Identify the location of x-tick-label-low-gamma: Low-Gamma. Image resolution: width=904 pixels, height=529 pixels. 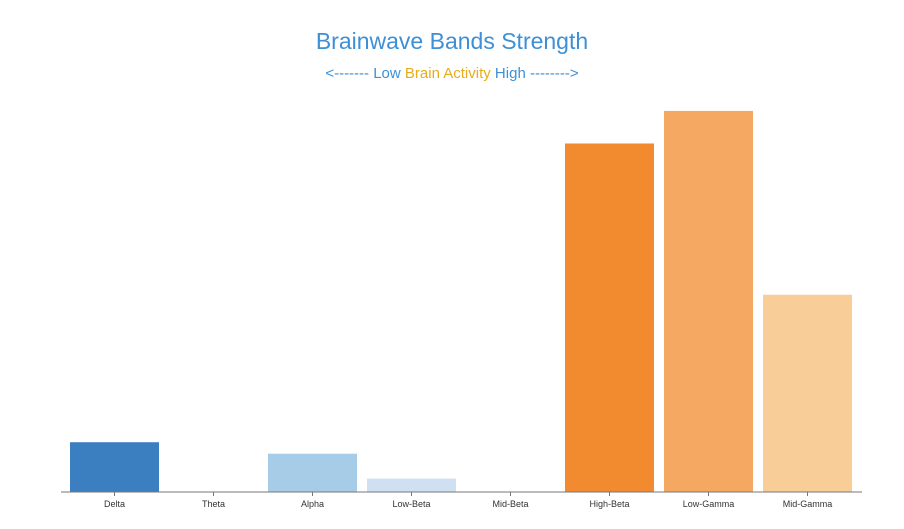
(709, 504).